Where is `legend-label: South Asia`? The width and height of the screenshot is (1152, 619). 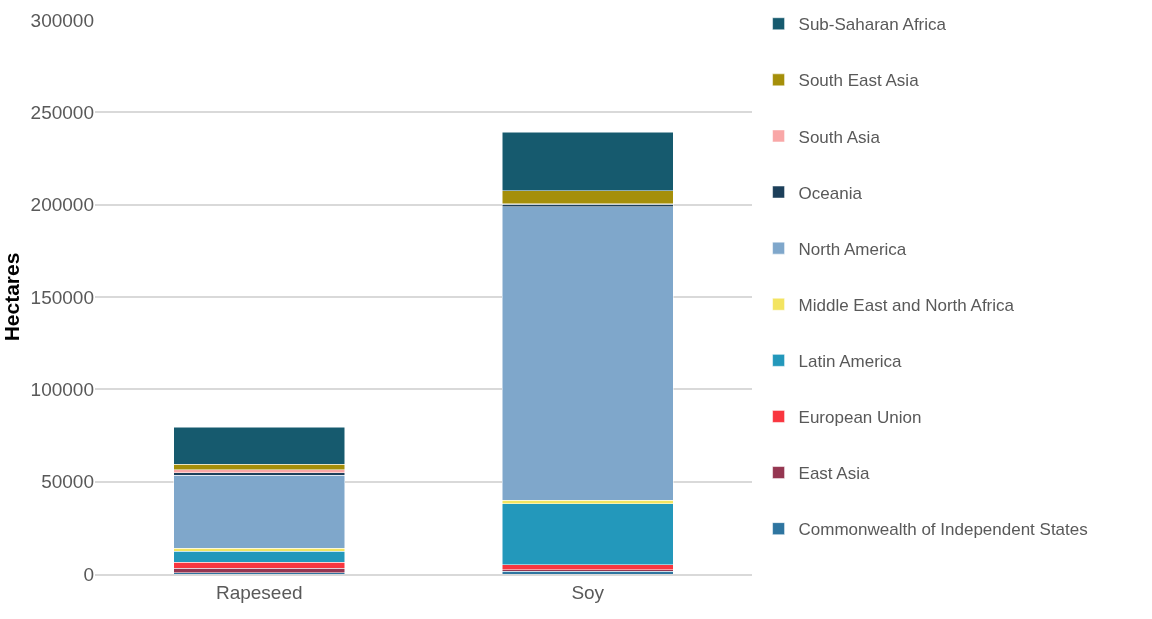
legend-label: South Asia is located at coordinates (839, 137).